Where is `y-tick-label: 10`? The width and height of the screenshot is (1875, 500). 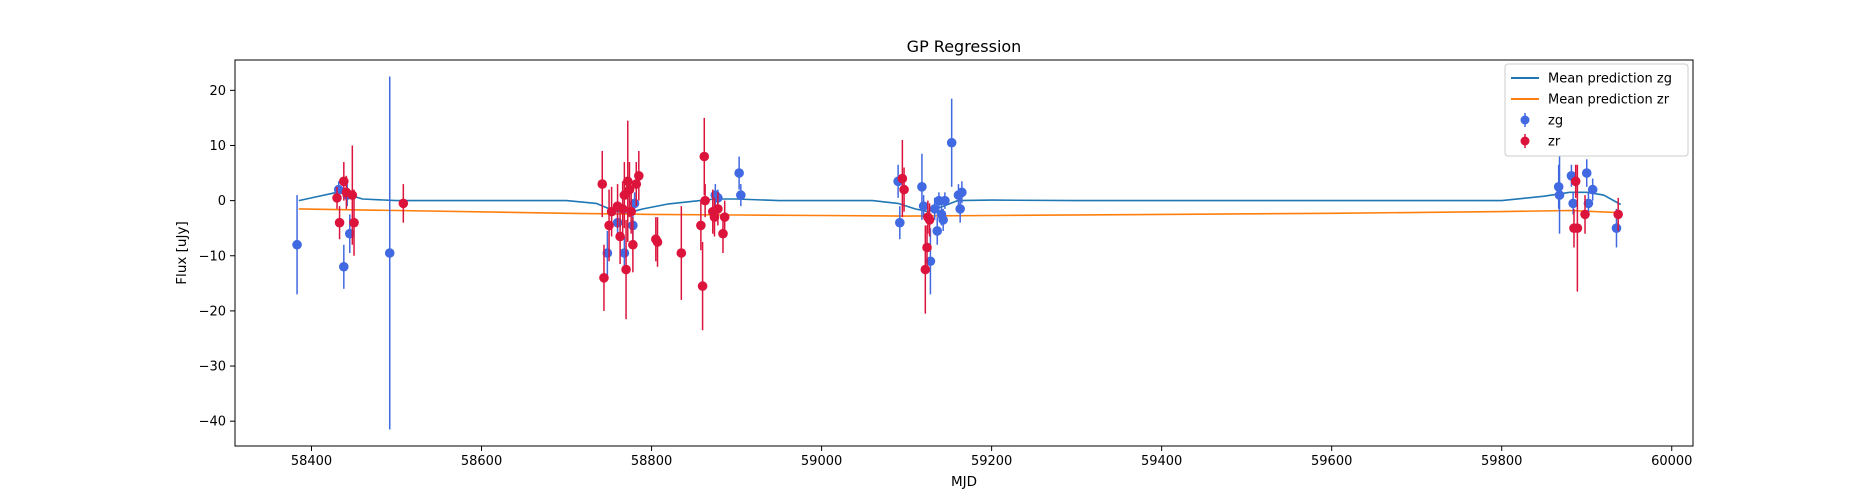
y-tick-label: 10 is located at coordinates (217, 146).